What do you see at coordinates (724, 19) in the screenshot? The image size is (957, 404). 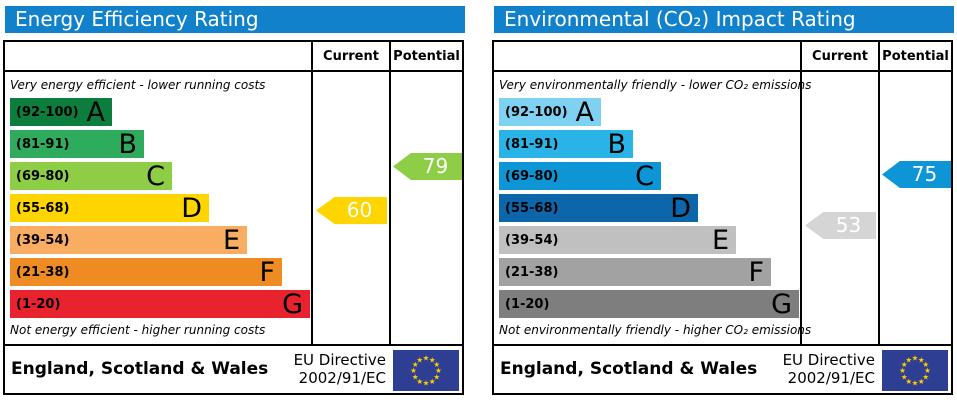 I see `panel-title: Environmental (CO₂) Impact Rating` at bounding box center [724, 19].